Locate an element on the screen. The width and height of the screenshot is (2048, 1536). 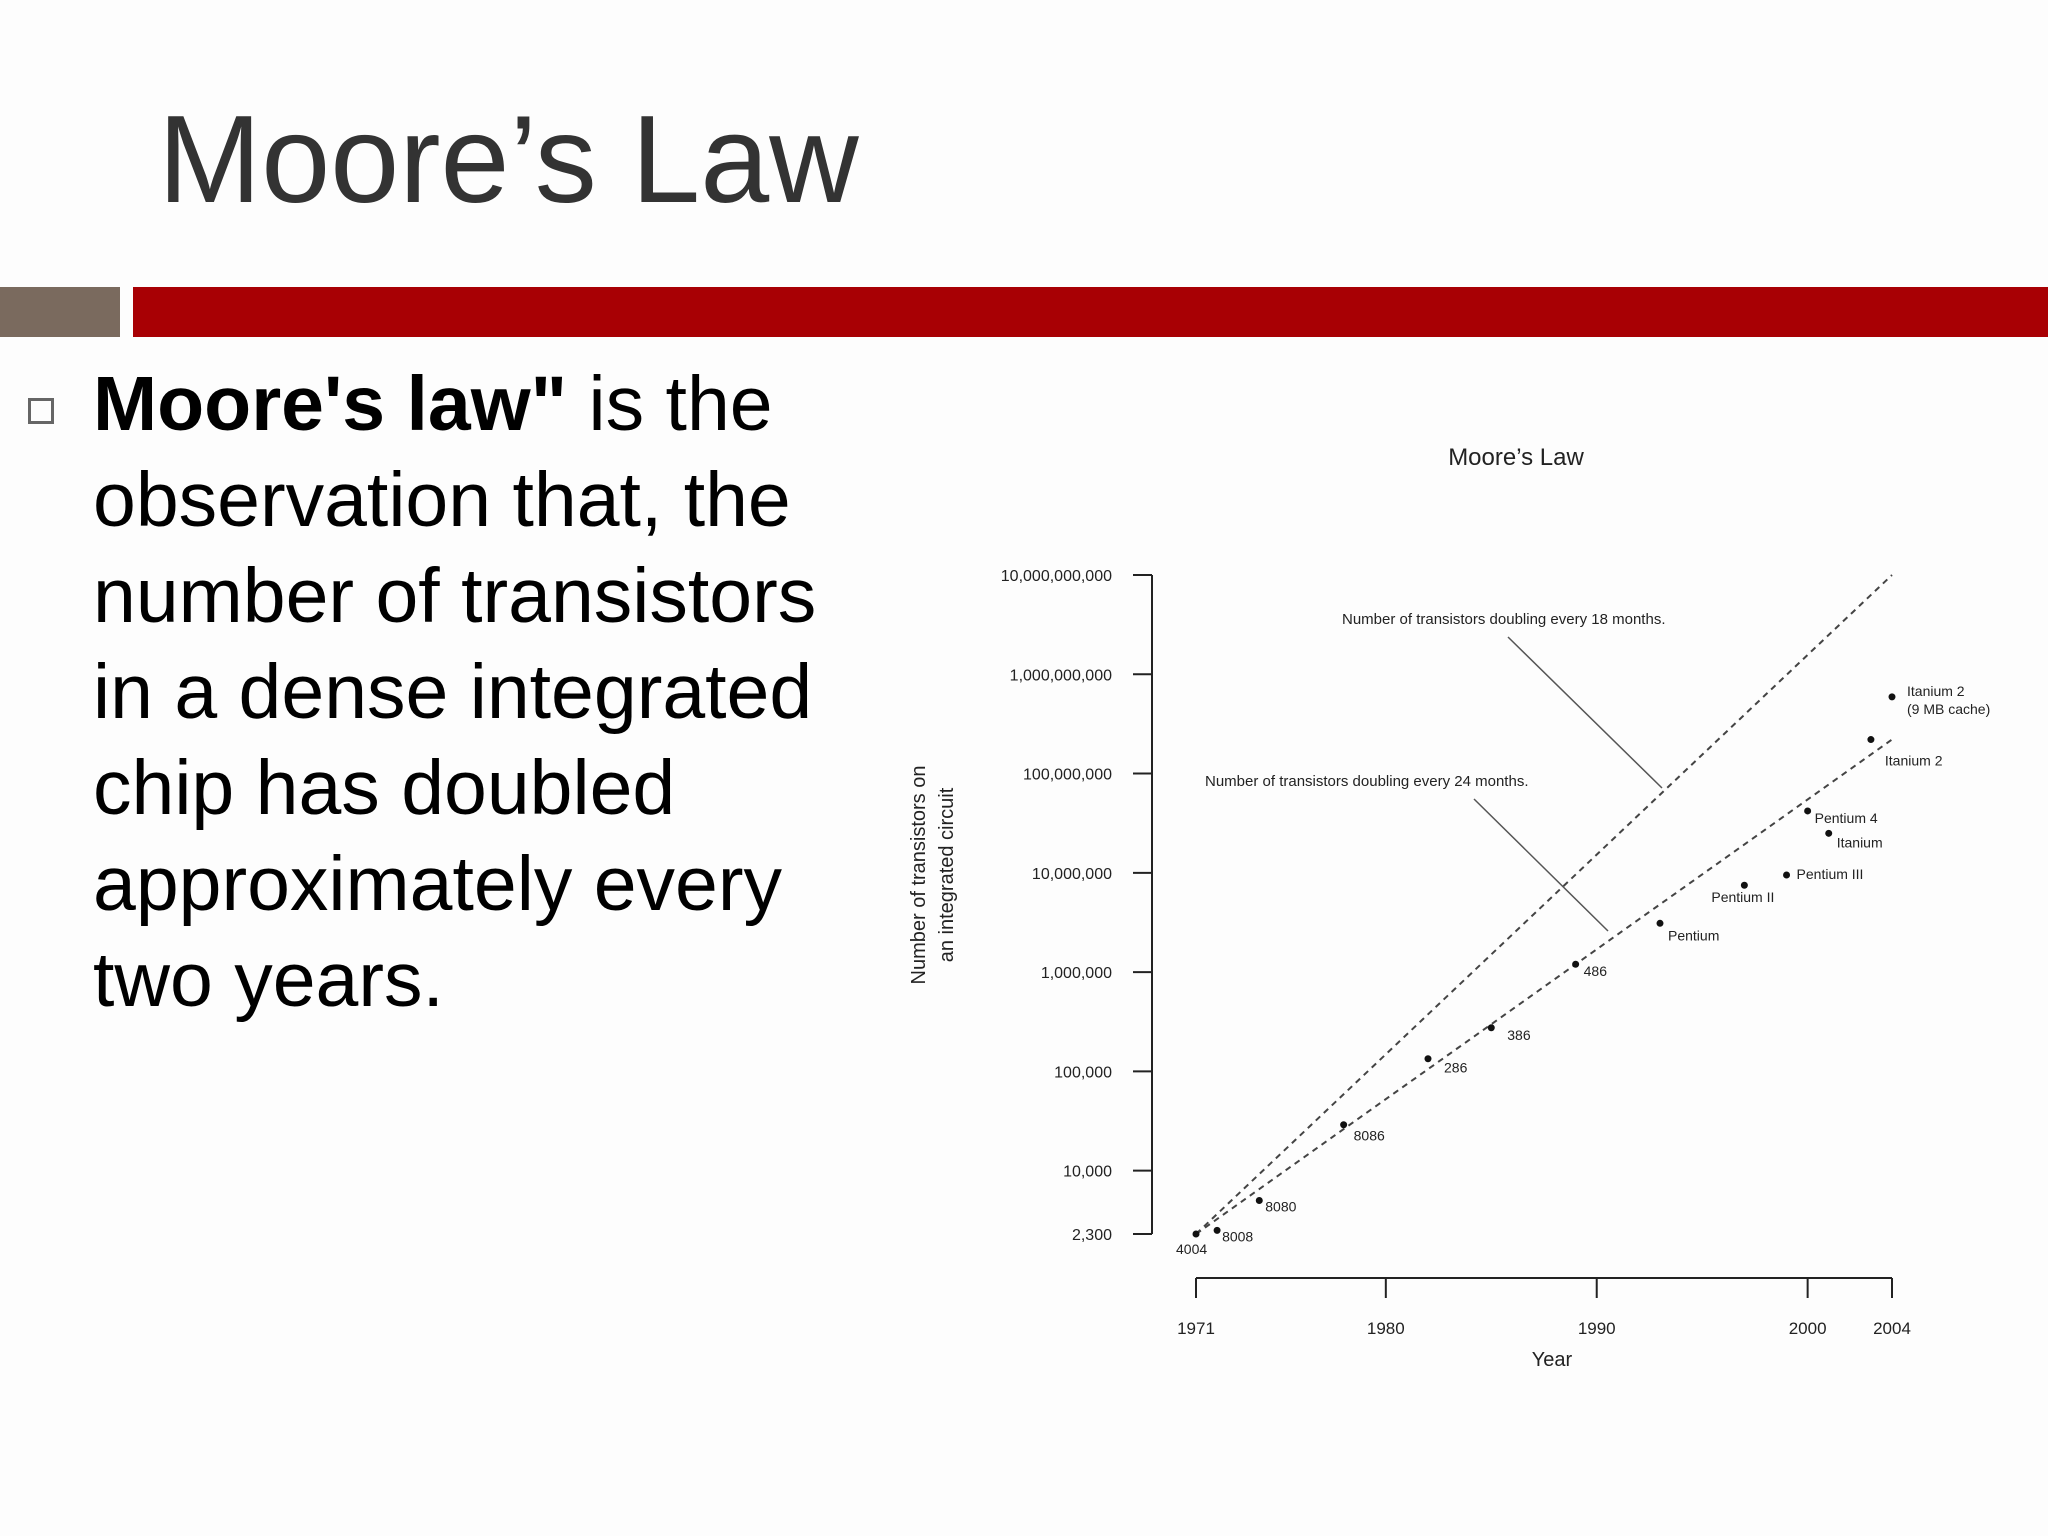
x-axis-label: Year is located at coordinates (1552, 1360).